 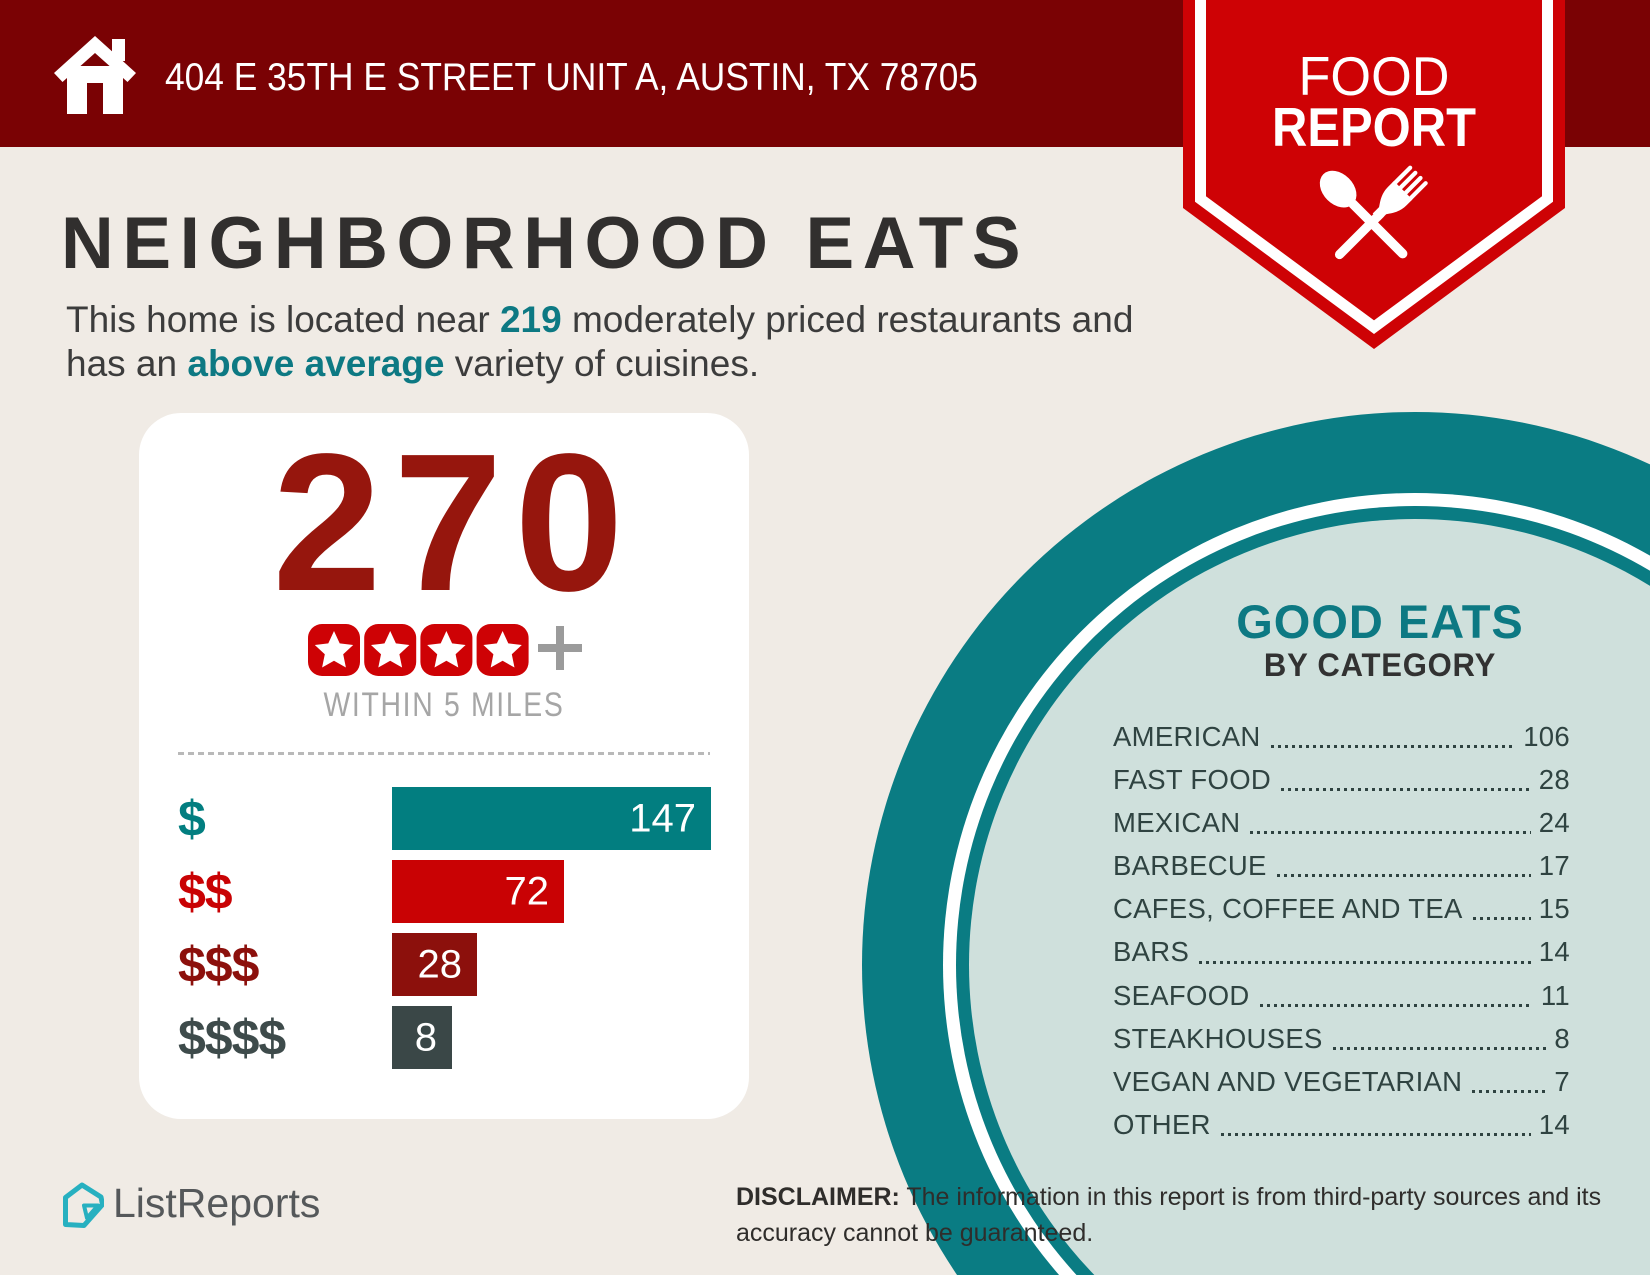 I want to click on svg-text: REPORT, so click(x=1374, y=127).